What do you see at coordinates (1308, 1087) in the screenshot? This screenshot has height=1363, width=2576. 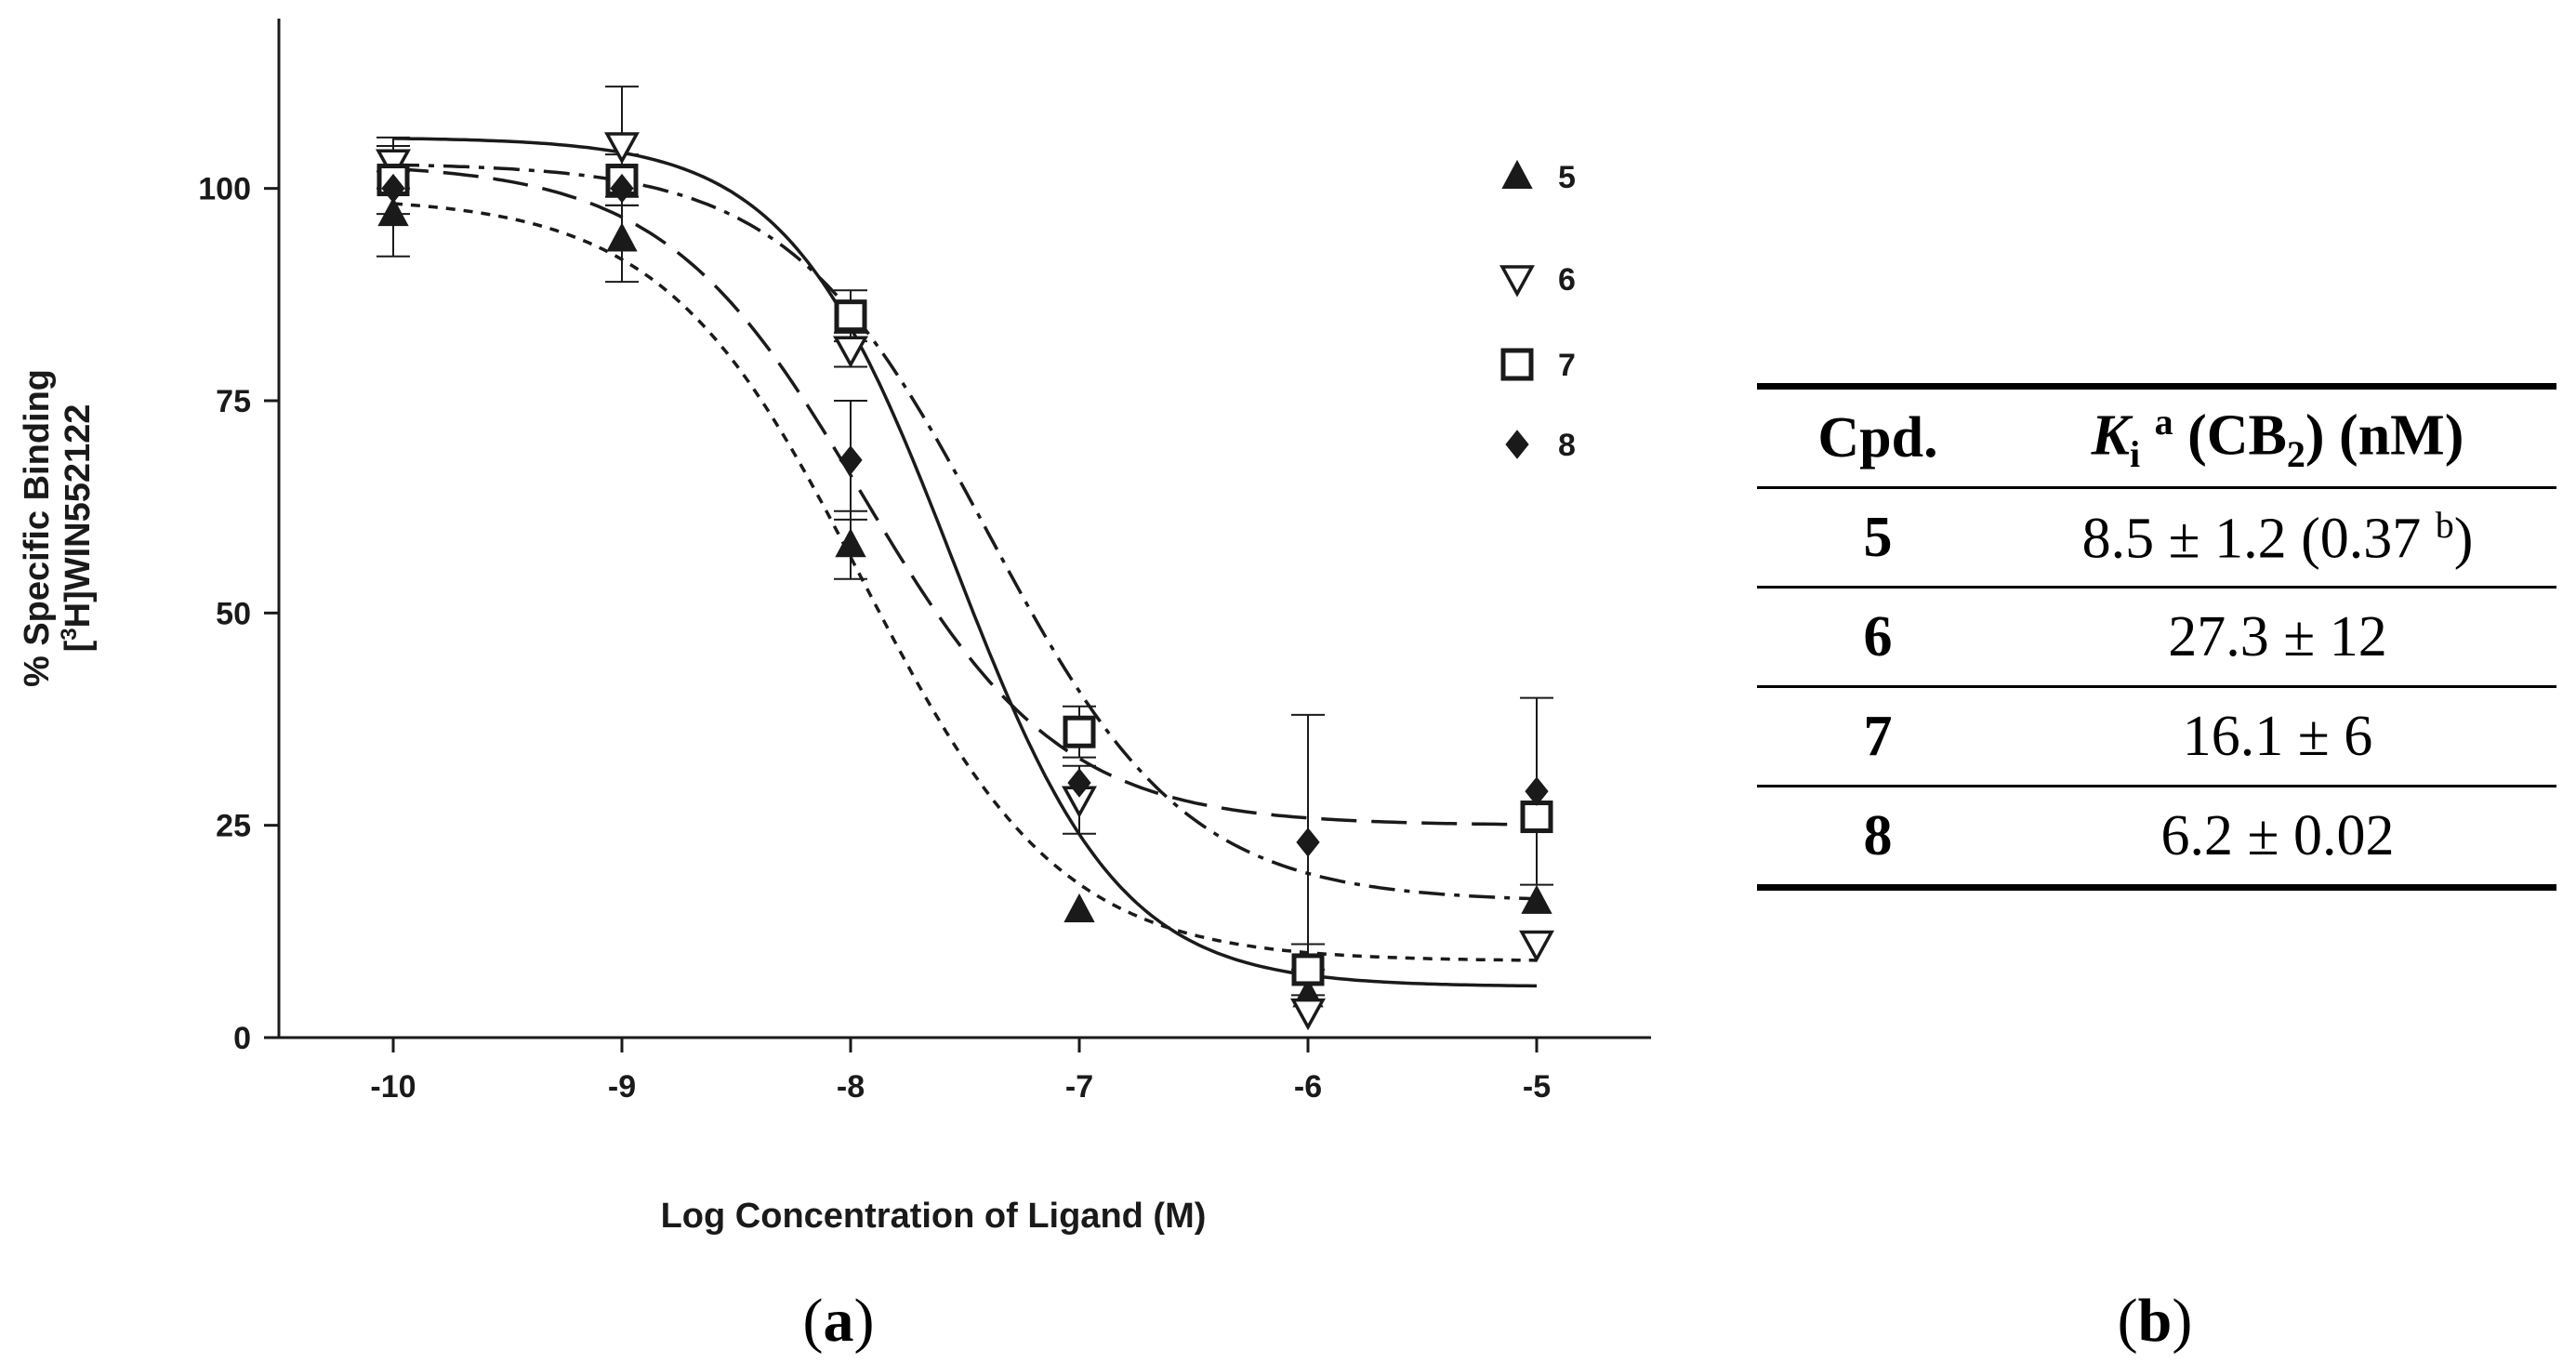 I see `x-tick-label: -6` at bounding box center [1308, 1087].